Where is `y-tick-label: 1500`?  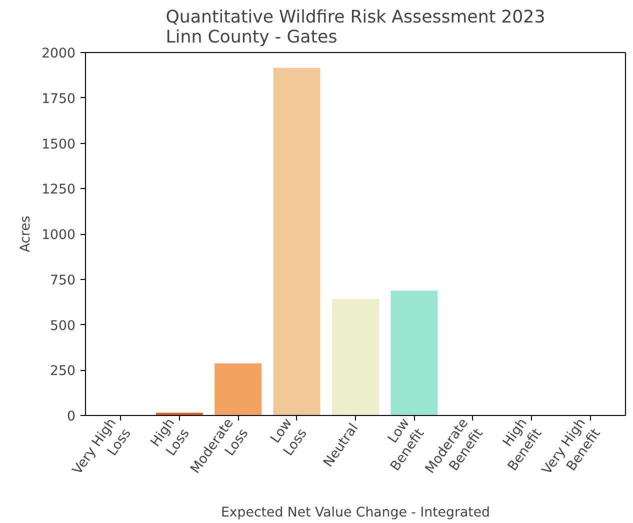 y-tick-label: 1500 is located at coordinates (59, 144).